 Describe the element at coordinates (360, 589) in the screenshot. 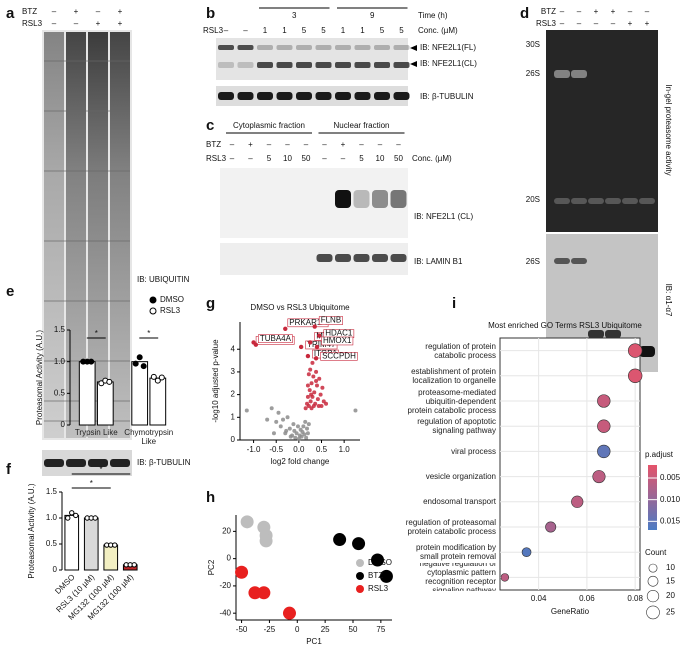

I see `legend-marker` at that location.